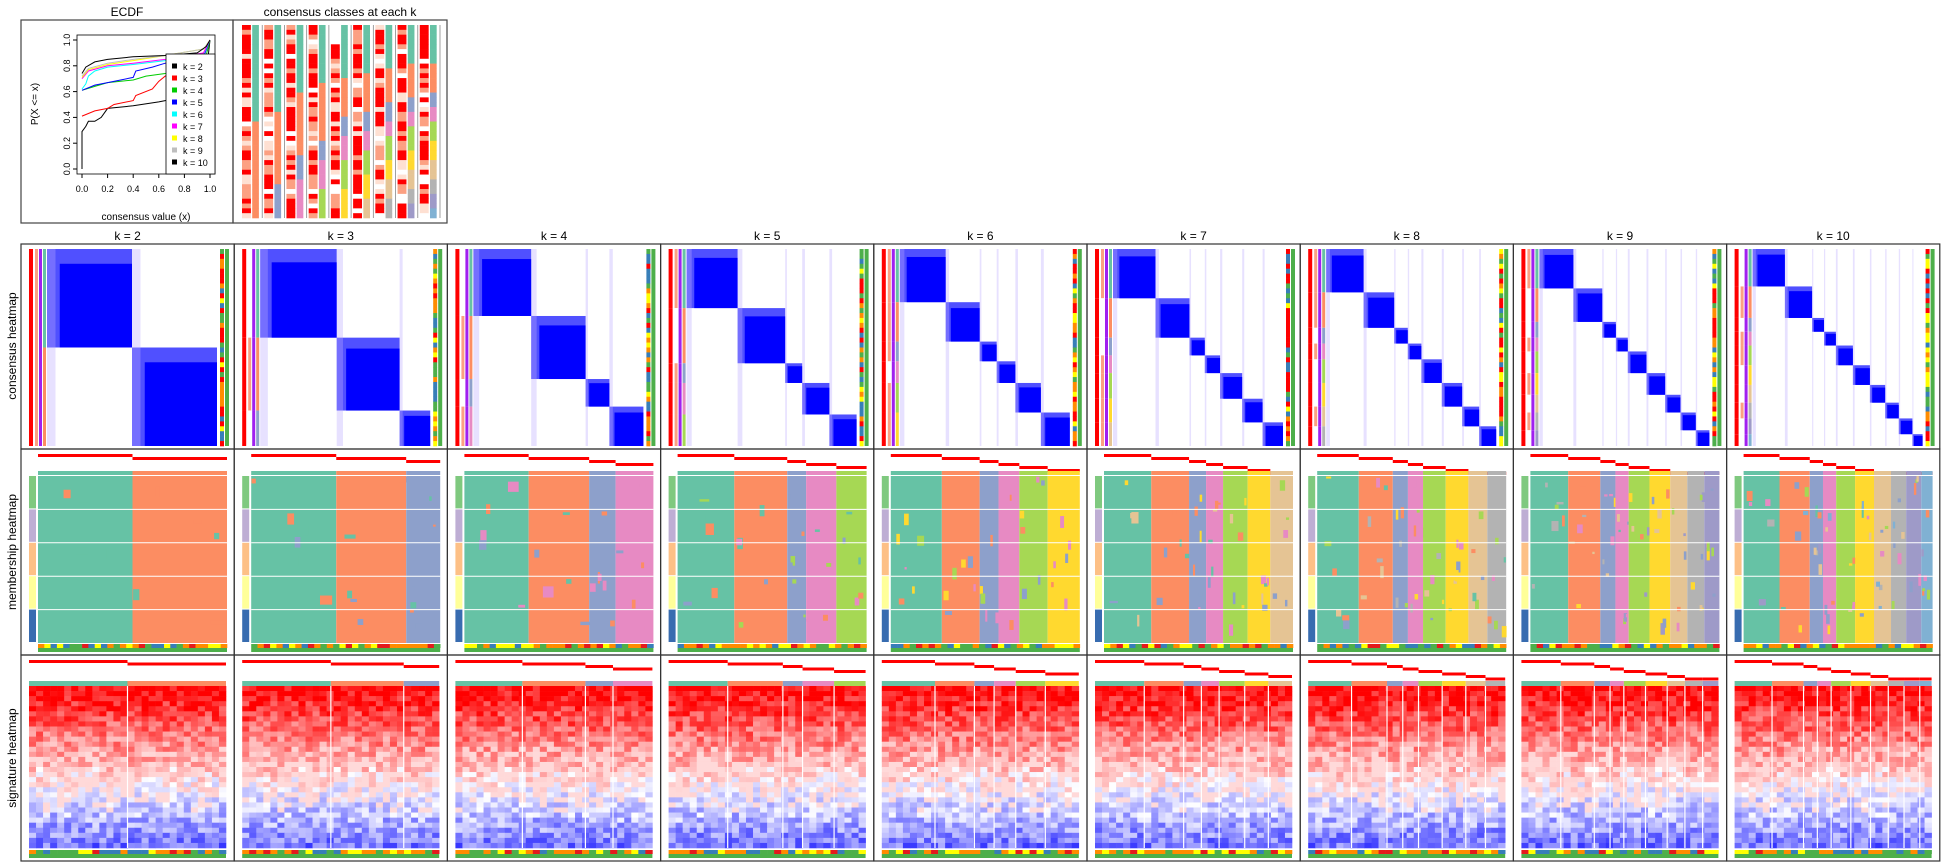 The width and height of the screenshot is (1944, 864). Describe the element at coordinates (797, 473) in the screenshot. I see `class-bar` at that location.